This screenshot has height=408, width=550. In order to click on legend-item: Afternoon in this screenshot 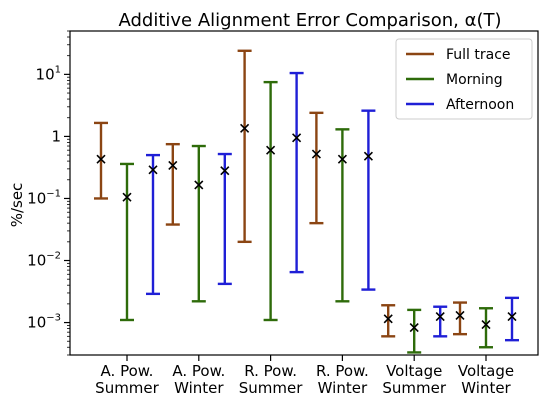, I will do `click(460, 105)`.